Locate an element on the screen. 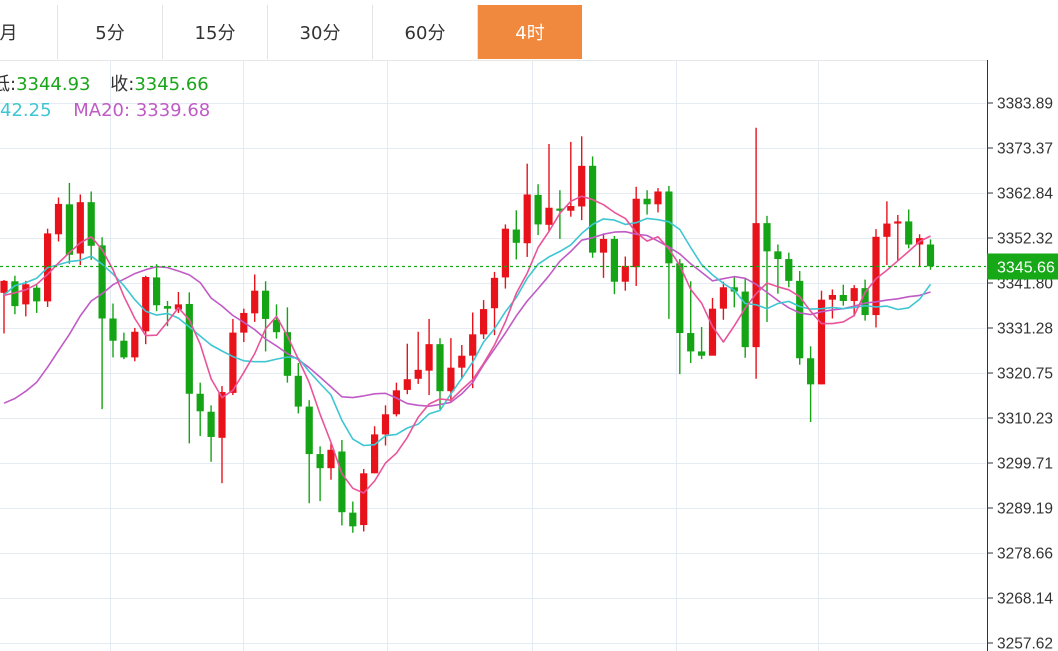 This screenshot has height=651, width=1058. tab-15min: 15分 is located at coordinates (215, 32).